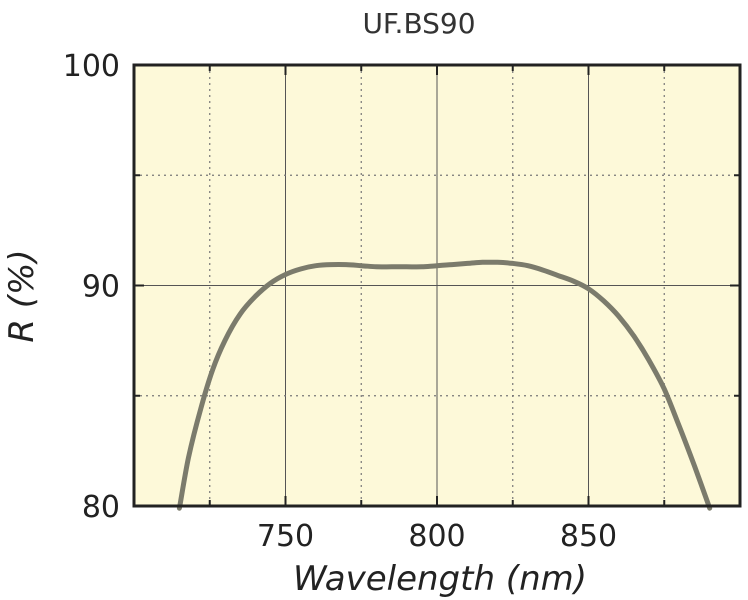 The image size is (748, 600). I want to click on x-tick-label: 800, so click(436, 536).